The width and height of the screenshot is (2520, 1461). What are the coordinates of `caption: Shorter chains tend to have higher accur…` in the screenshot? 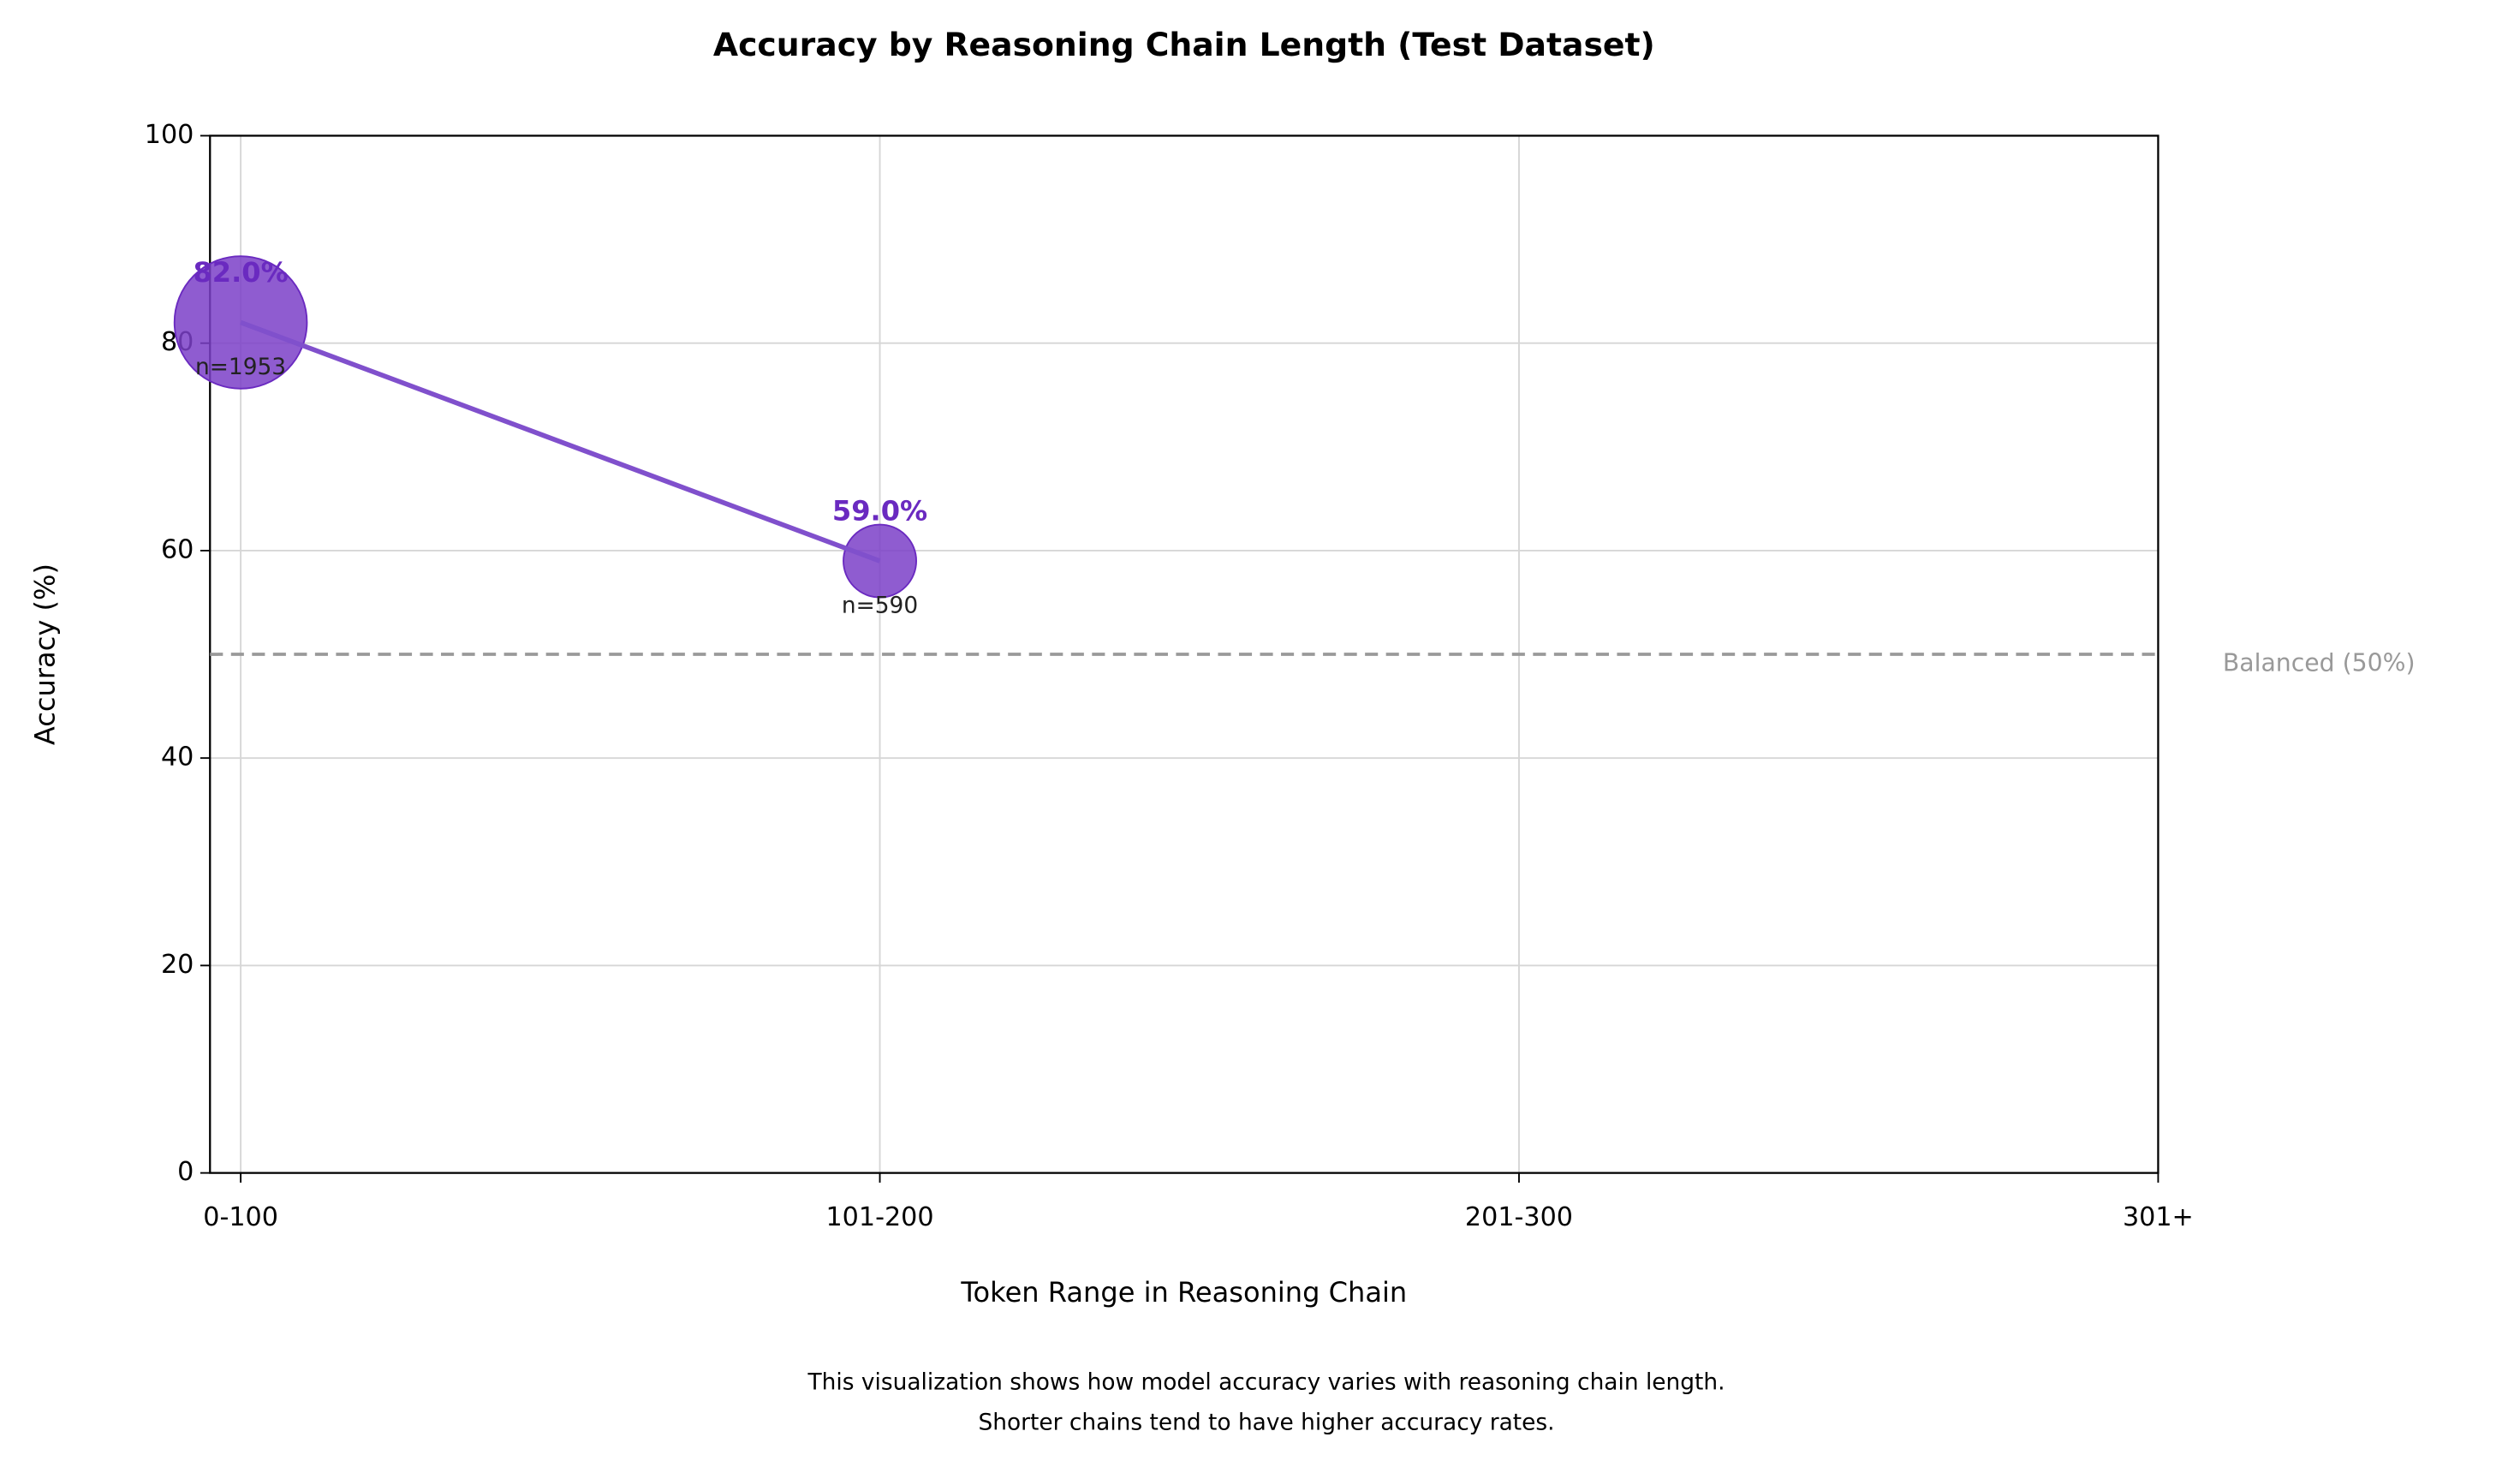 It's located at (1267, 1423).